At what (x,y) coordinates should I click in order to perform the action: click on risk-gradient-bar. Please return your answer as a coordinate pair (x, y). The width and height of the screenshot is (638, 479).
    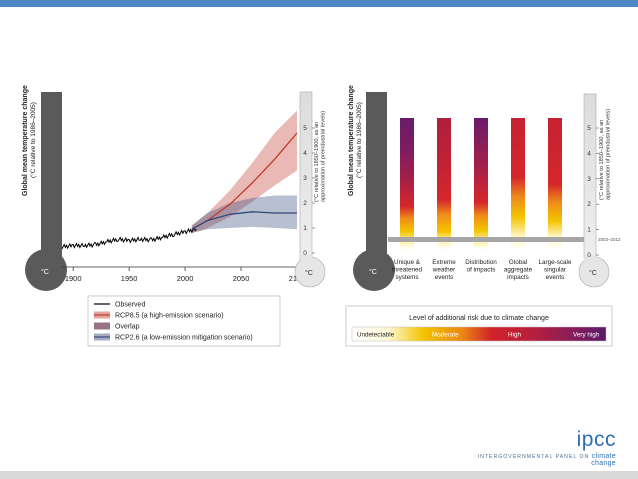
    Looking at the image, I should click on (479, 334).